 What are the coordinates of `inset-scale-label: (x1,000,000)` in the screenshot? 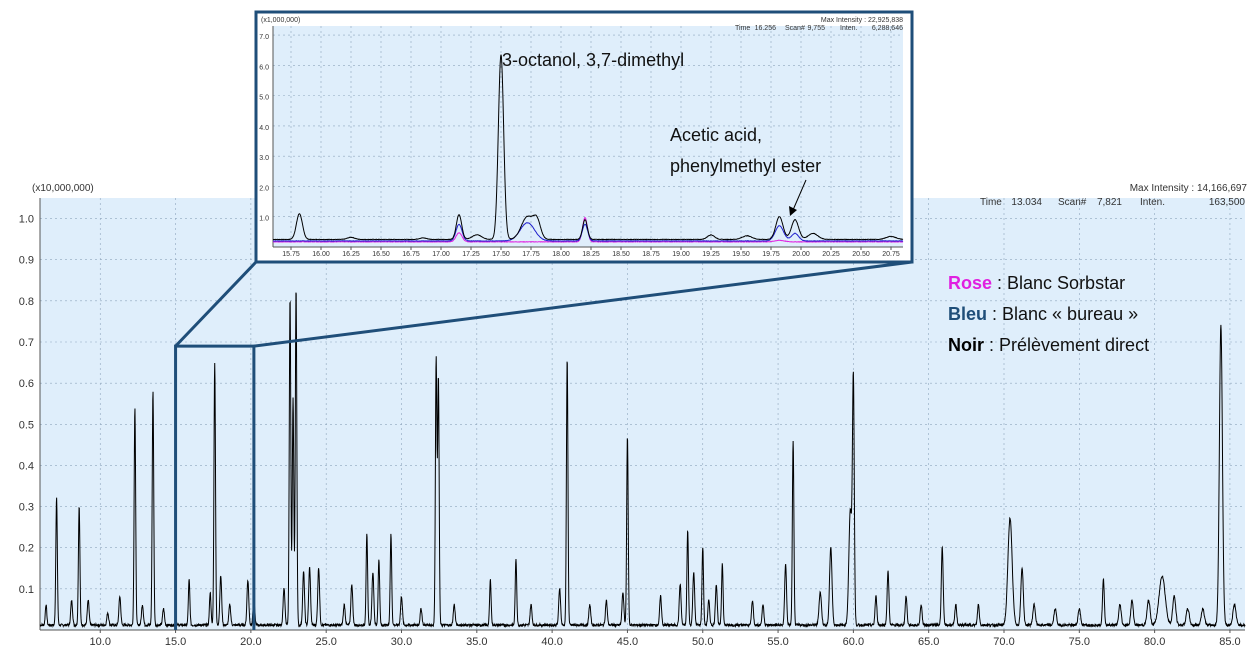 It's located at (280, 20).